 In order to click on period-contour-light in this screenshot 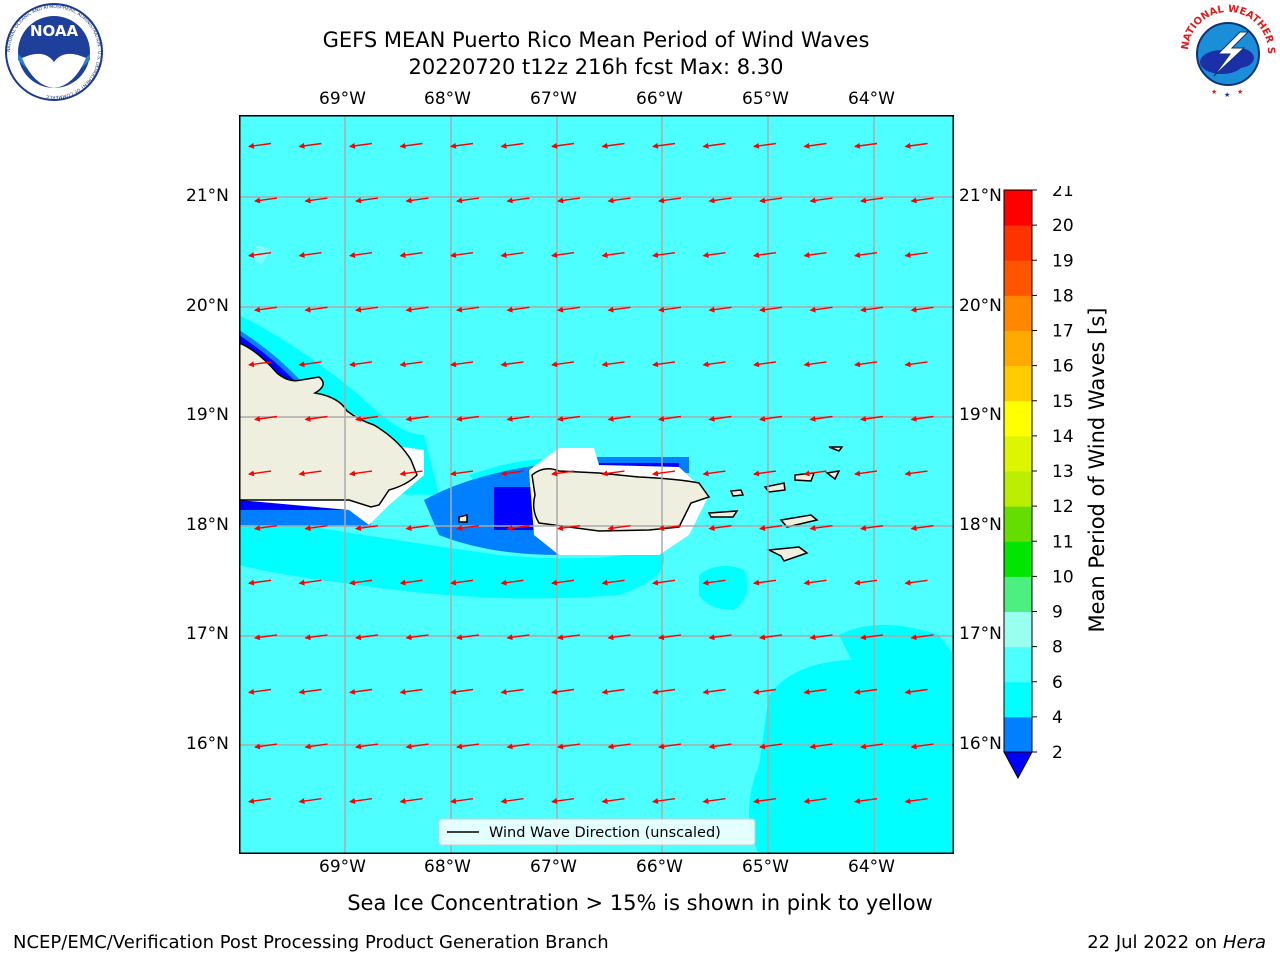, I will do `click(261, 255)`.